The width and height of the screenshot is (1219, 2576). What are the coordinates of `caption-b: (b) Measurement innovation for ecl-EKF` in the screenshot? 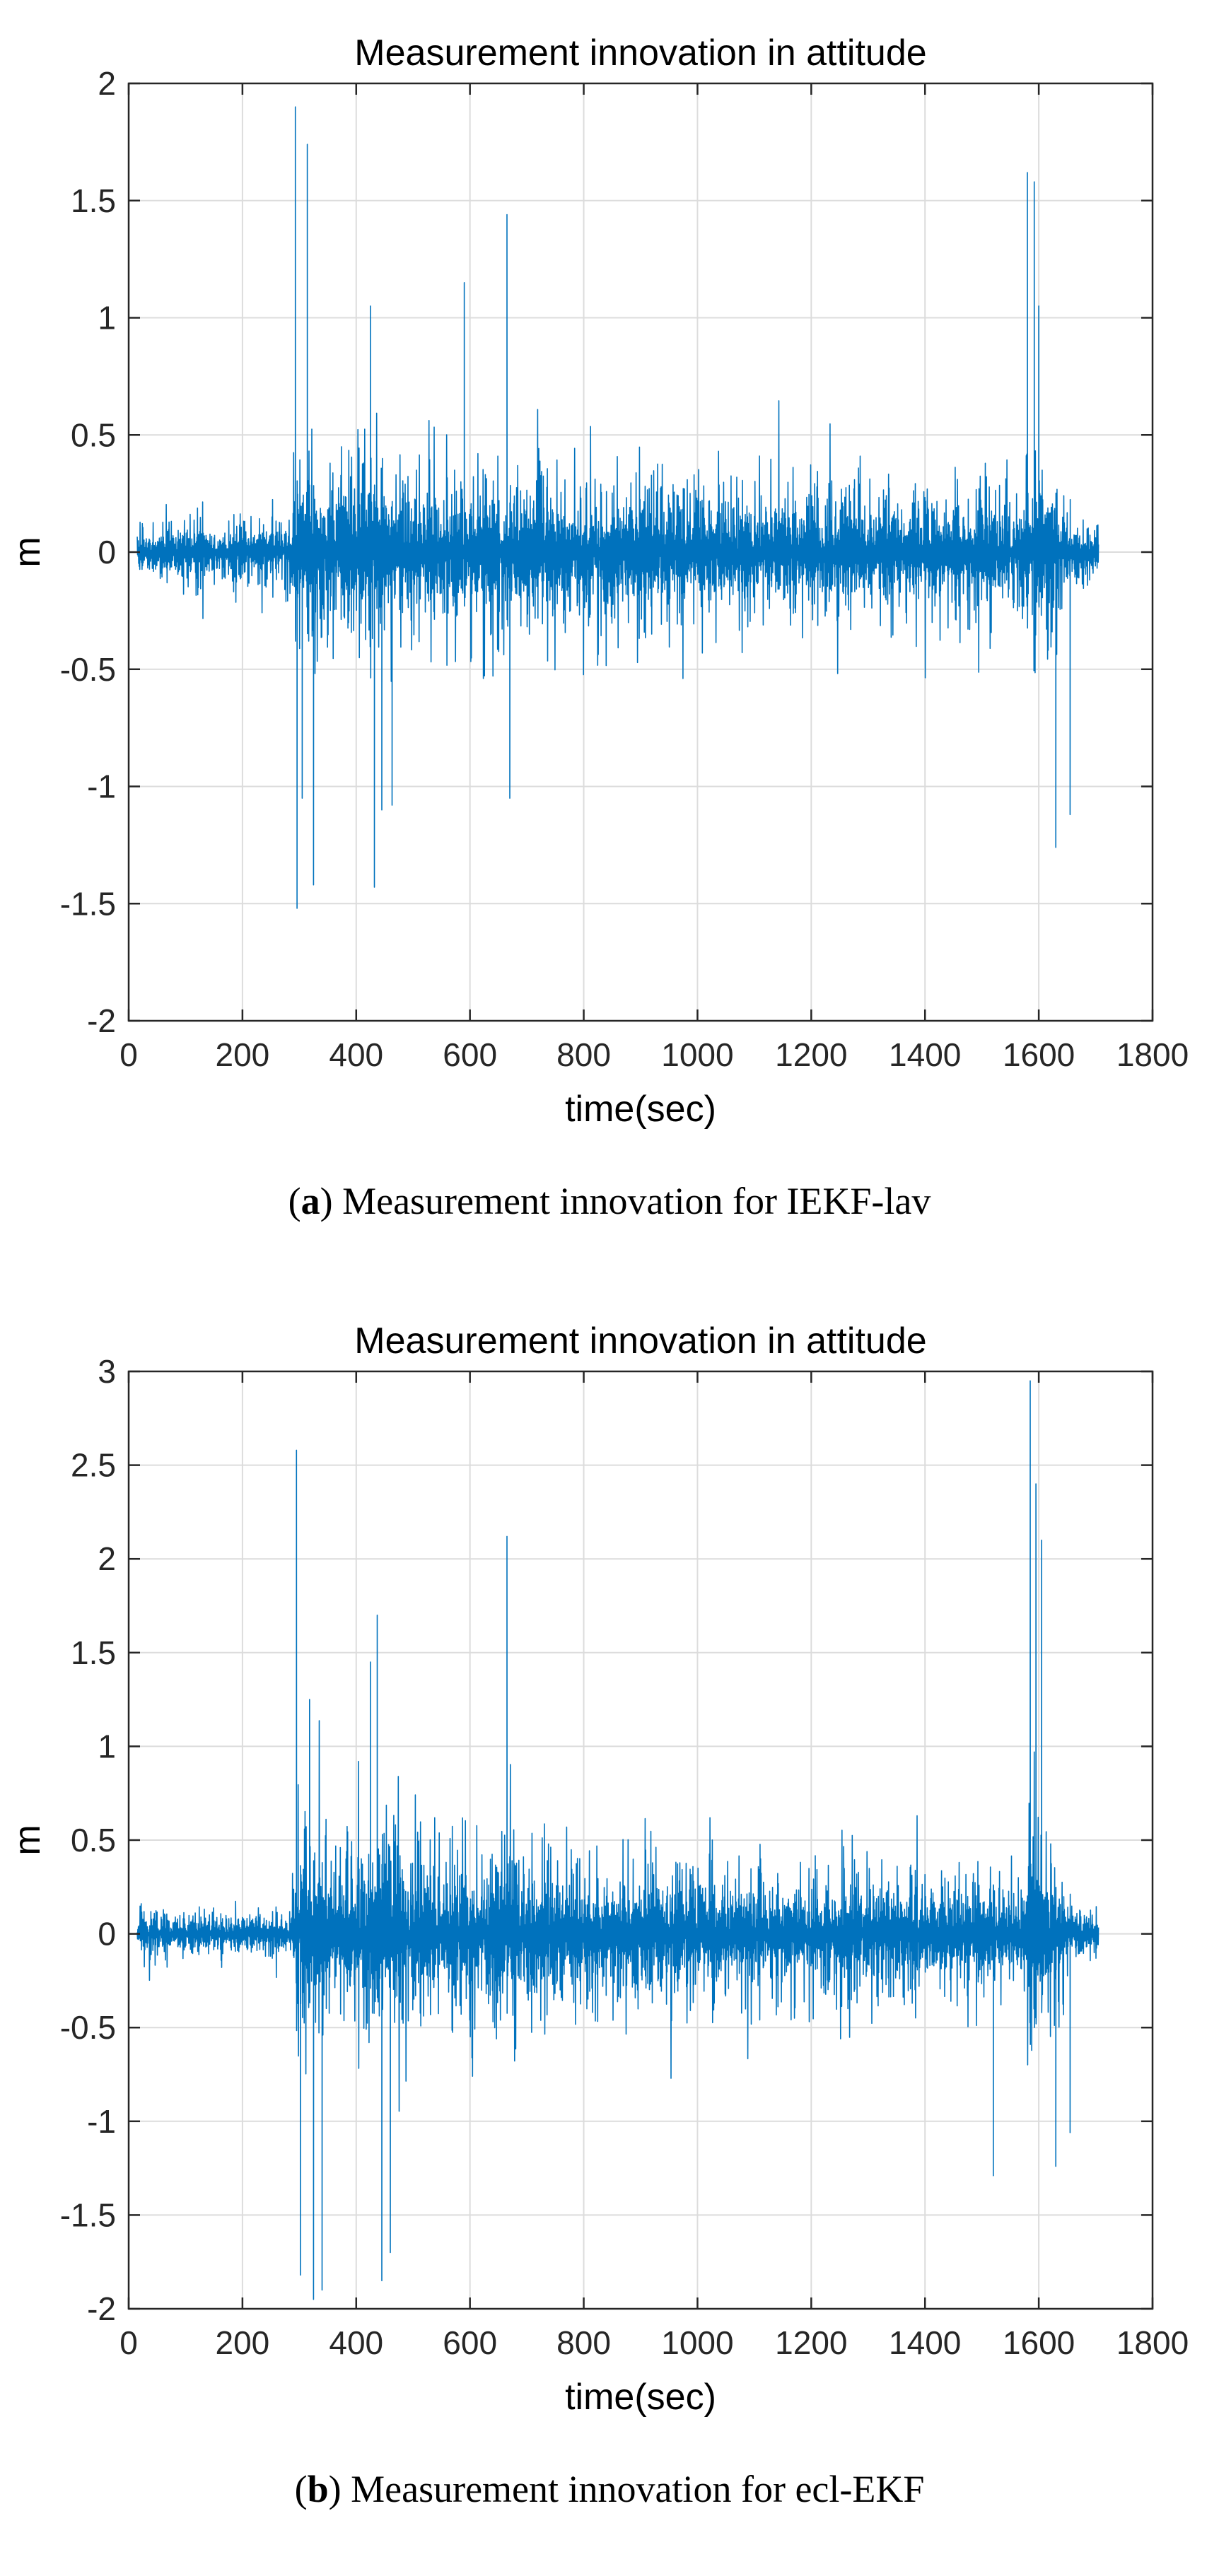 It's located at (610, 2489).